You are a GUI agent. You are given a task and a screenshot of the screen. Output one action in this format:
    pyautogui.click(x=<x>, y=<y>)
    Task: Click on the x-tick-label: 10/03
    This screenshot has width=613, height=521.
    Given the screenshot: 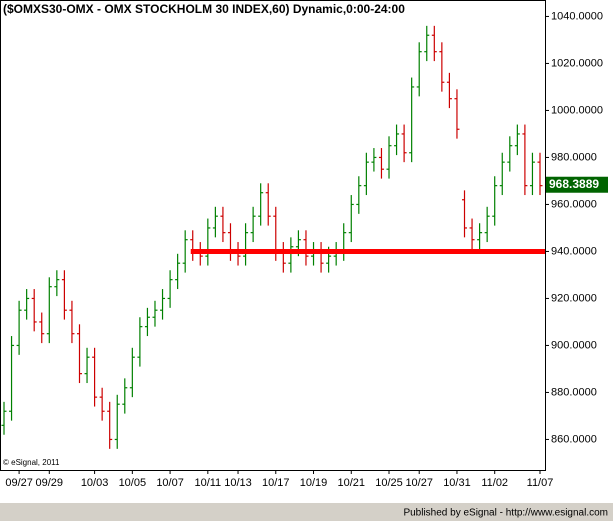 What is the action you would take?
    pyautogui.click(x=95, y=483)
    